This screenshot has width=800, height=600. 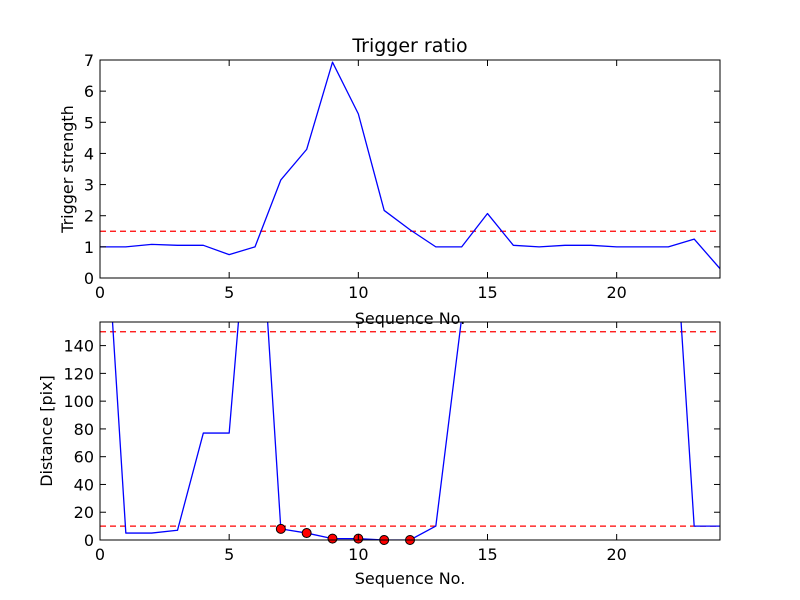 I want to click on bottom-x-tick-label: 0, so click(x=100, y=554).